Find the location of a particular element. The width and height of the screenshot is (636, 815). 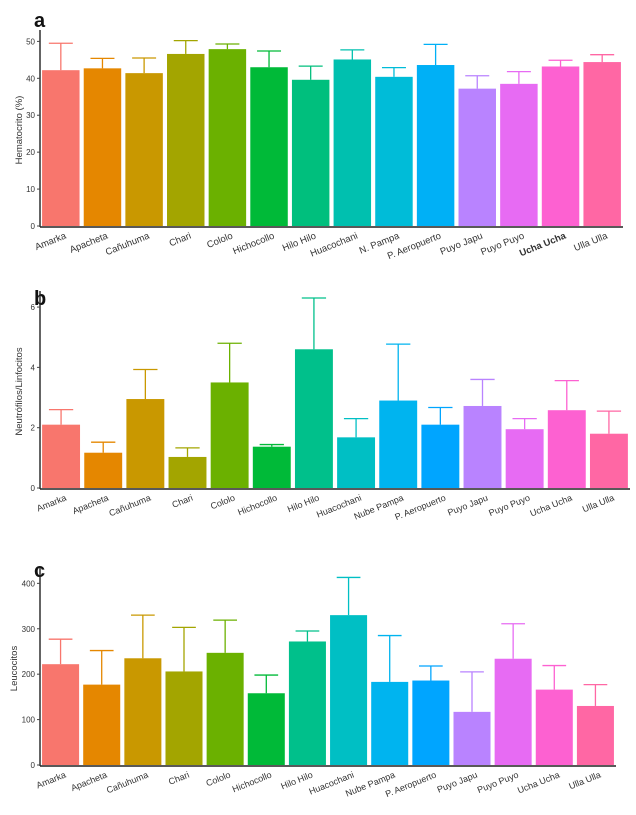

chart-c-xtick-label: Cañuhuma is located at coordinates (127, 783).